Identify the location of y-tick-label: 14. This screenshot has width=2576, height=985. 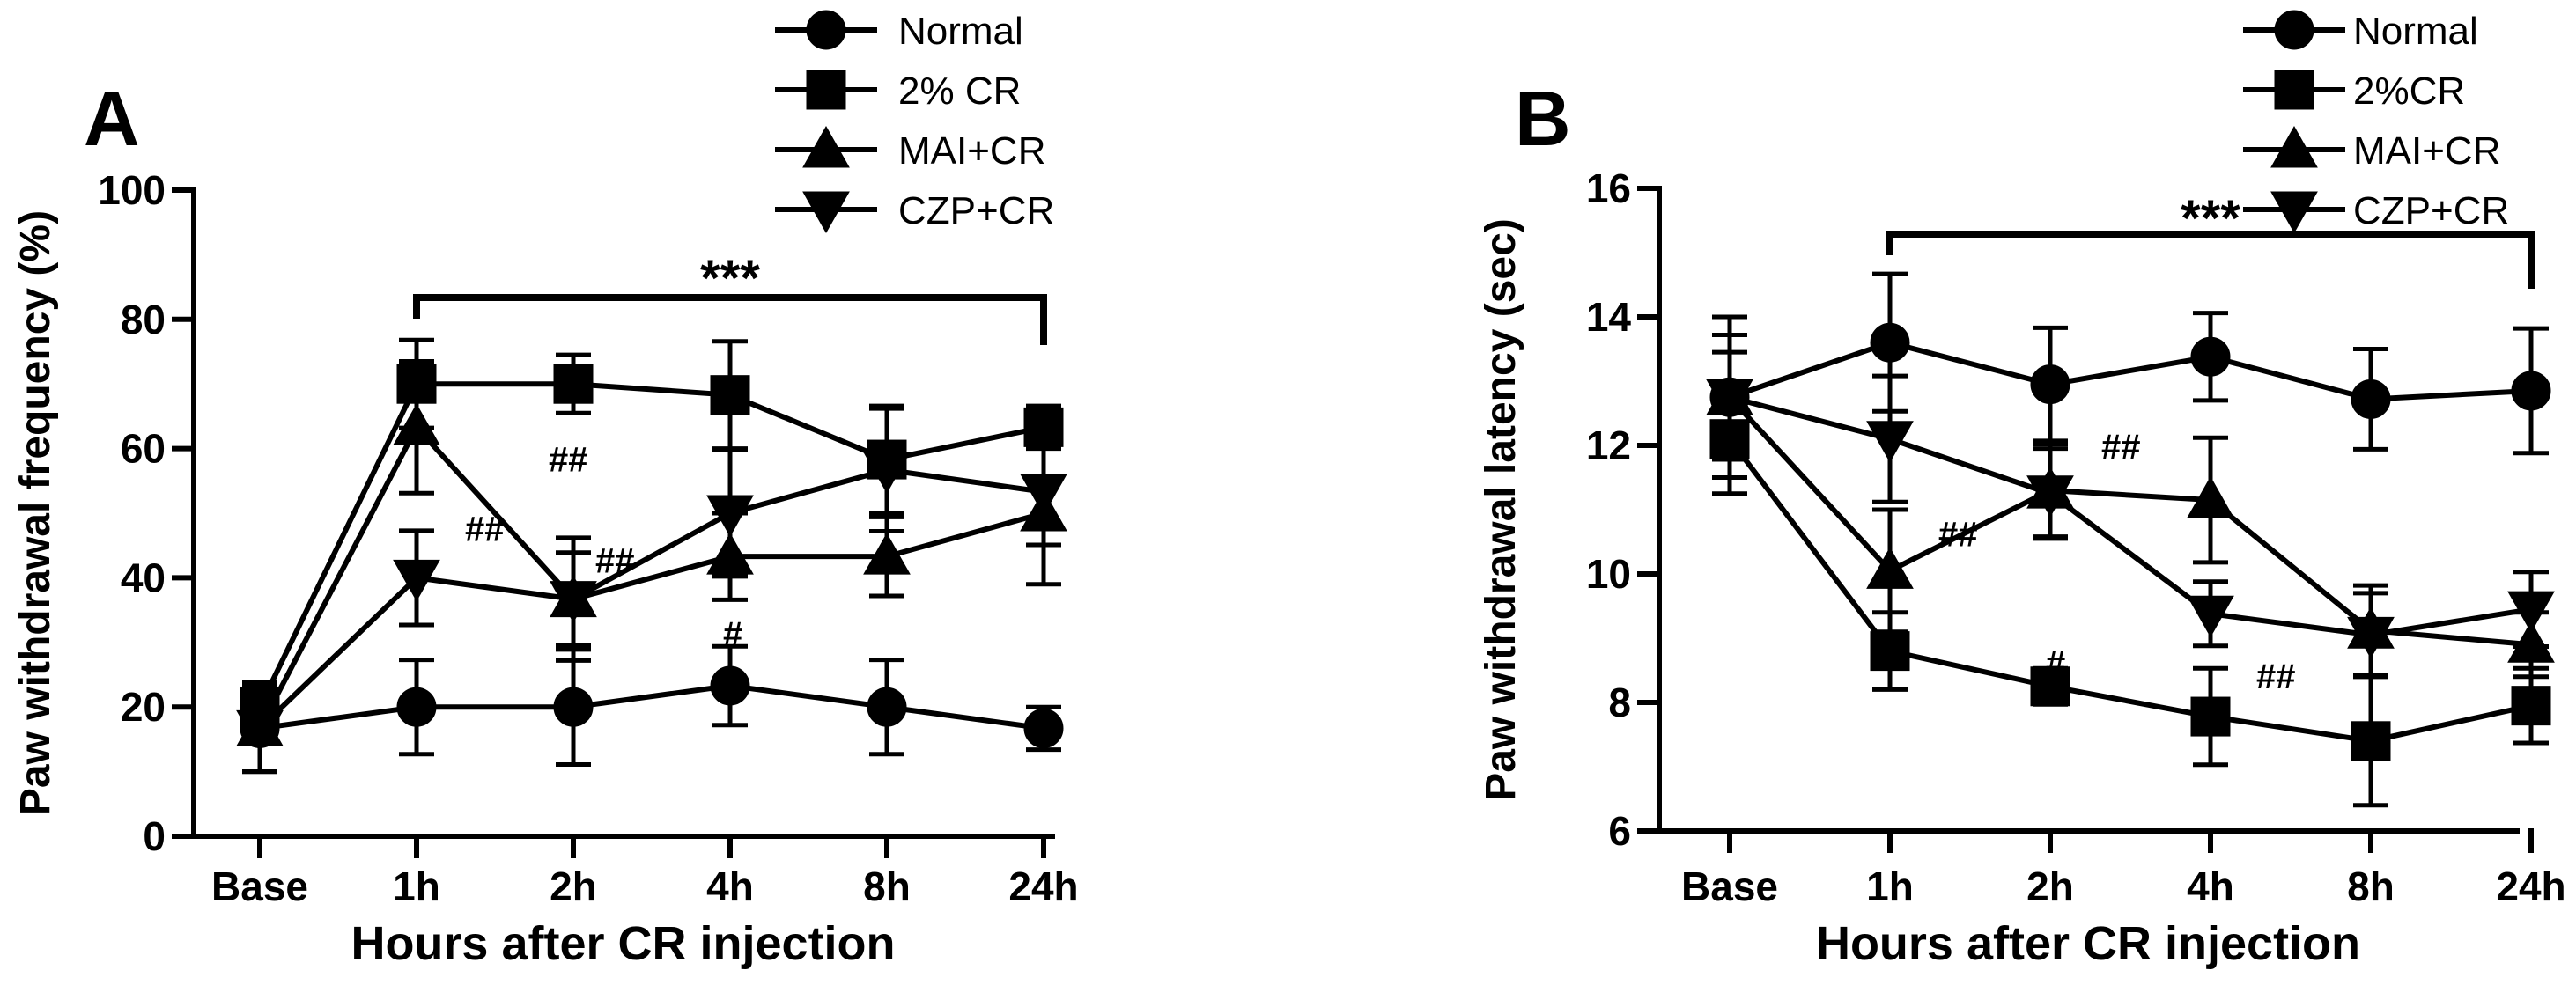
(1609, 317).